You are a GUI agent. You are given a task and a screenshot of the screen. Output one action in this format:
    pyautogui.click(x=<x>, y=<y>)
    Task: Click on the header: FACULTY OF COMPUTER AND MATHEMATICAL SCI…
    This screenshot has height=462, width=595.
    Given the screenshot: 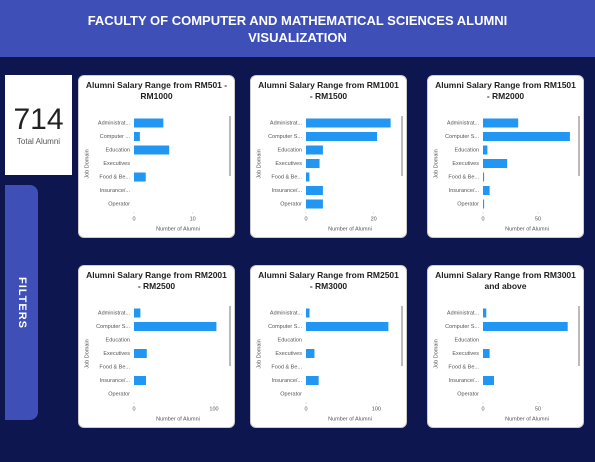 What is the action you would take?
    pyautogui.click(x=297, y=28)
    